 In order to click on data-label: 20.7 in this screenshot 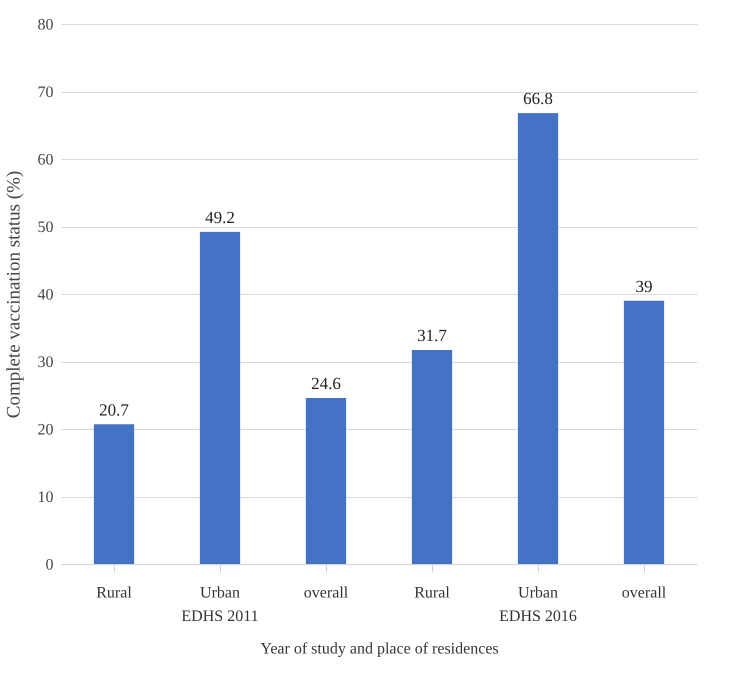, I will do `click(114, 410)`.